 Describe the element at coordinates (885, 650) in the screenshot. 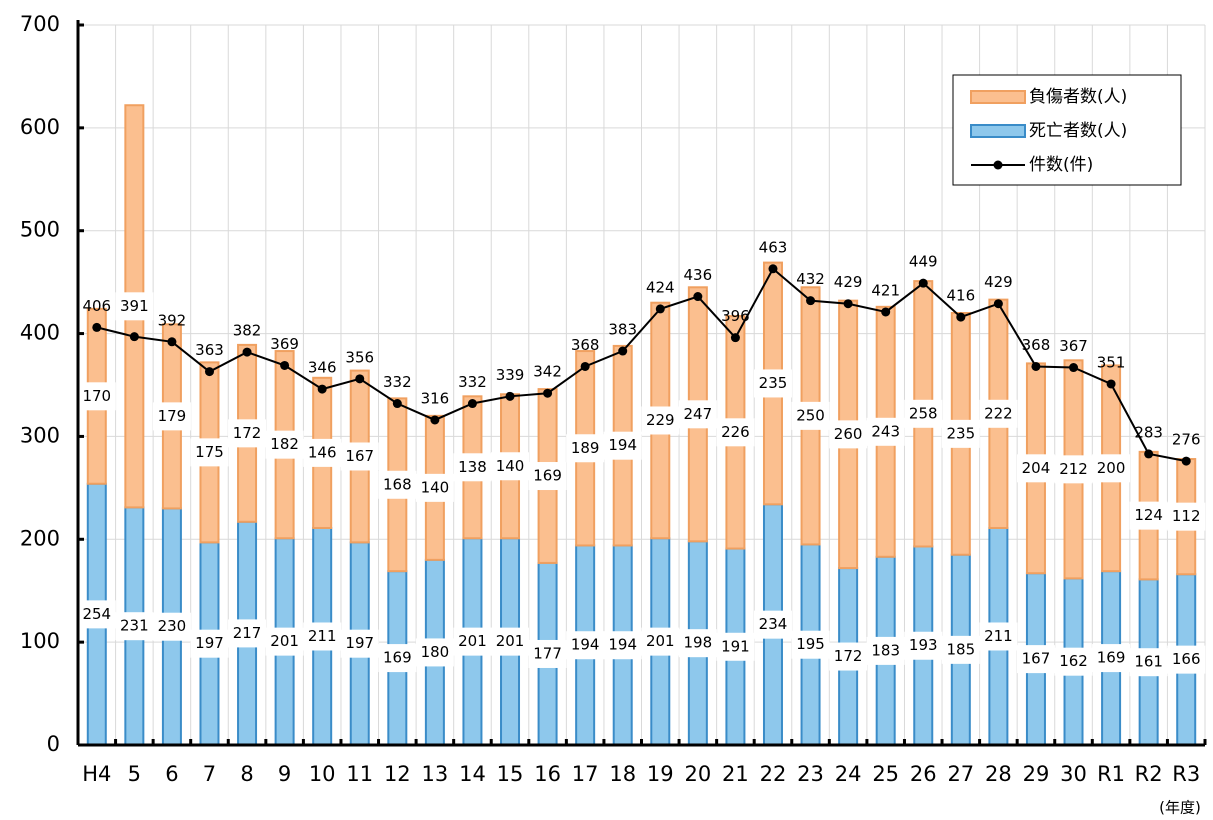

I see `value-label: 183` at that location.